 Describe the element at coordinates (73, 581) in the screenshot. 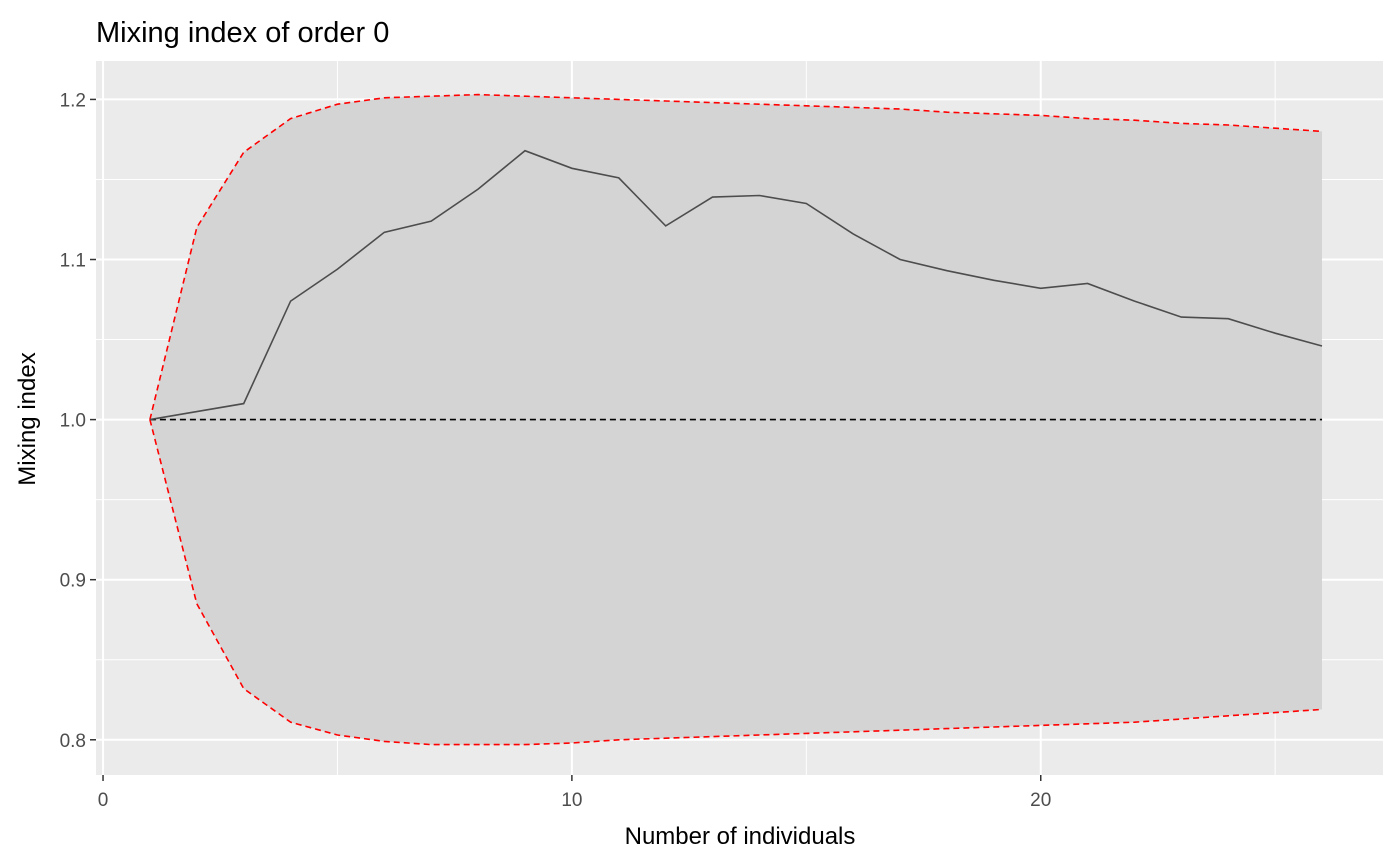

I see `y-tick-label: 0.9` at that location.